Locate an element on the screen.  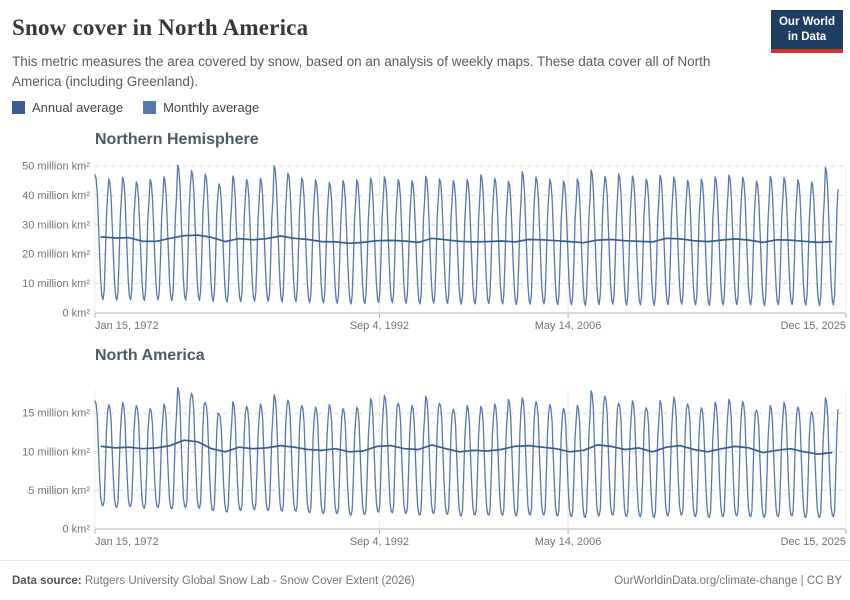
owid-logo-line2: in Data is located at coordinates (807, 36).